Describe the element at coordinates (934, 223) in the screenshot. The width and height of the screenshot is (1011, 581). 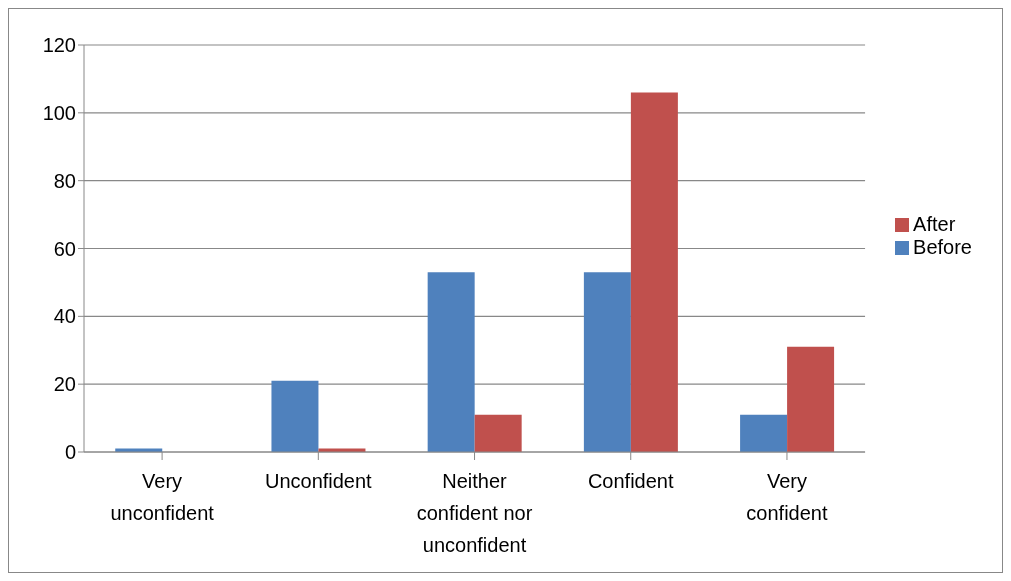
I see `legend-label: After` at that location.